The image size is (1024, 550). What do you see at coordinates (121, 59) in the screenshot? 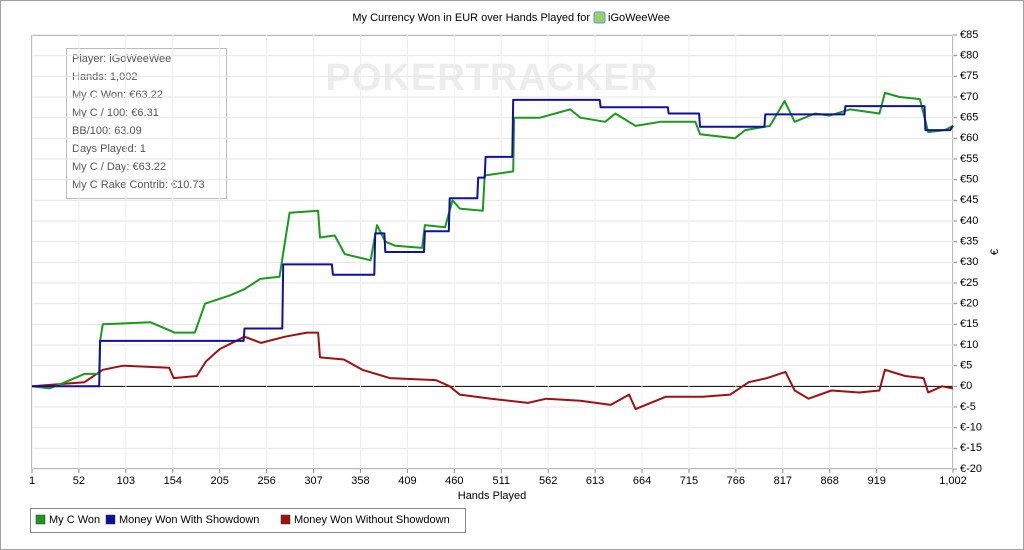
I see `stat-line: Player: iGoWeeWee` at bounding box center [121, 59].